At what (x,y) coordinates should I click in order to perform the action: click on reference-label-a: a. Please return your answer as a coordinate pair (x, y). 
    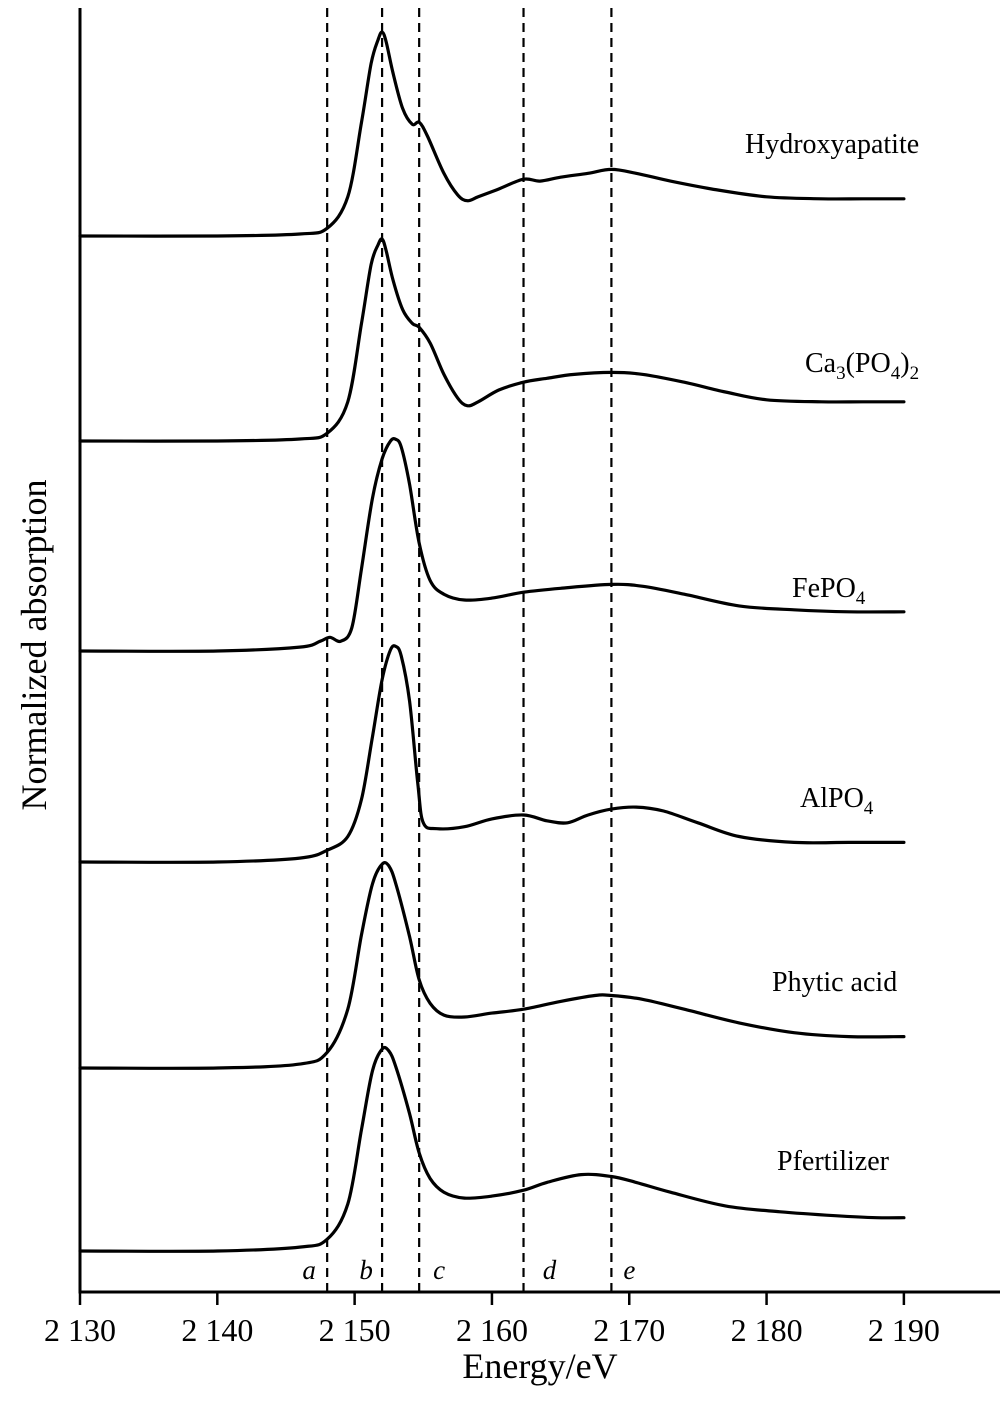
    Looking at the image, I should click on (309, 1270).